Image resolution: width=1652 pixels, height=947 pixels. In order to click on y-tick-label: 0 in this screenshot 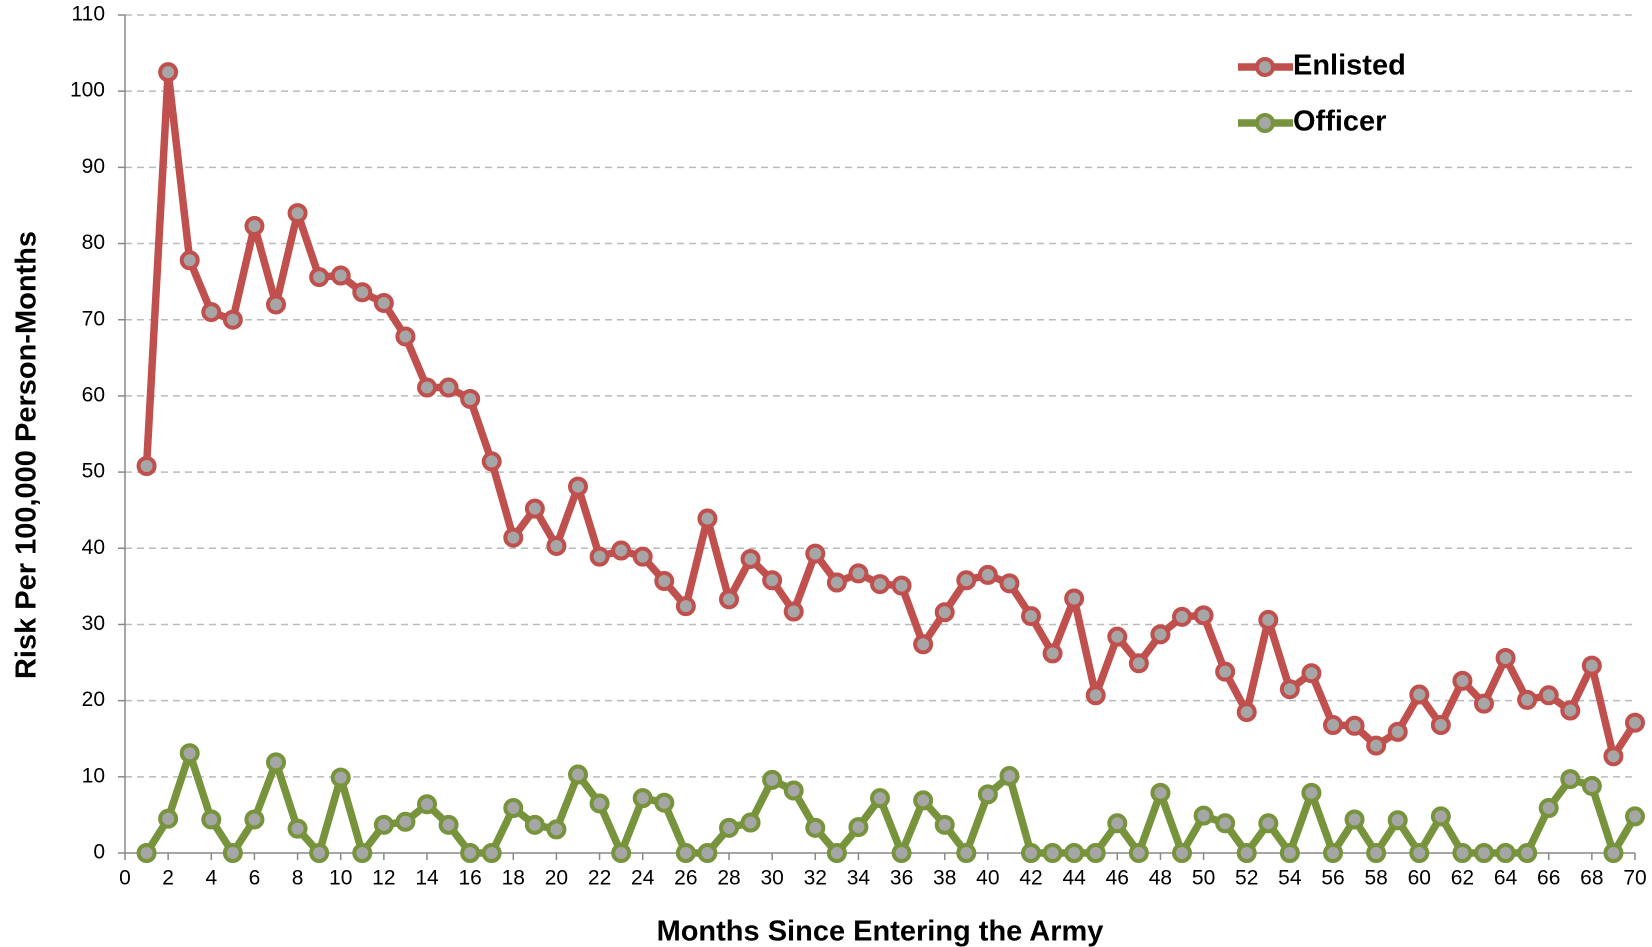, I will do `click(99, 852)`.